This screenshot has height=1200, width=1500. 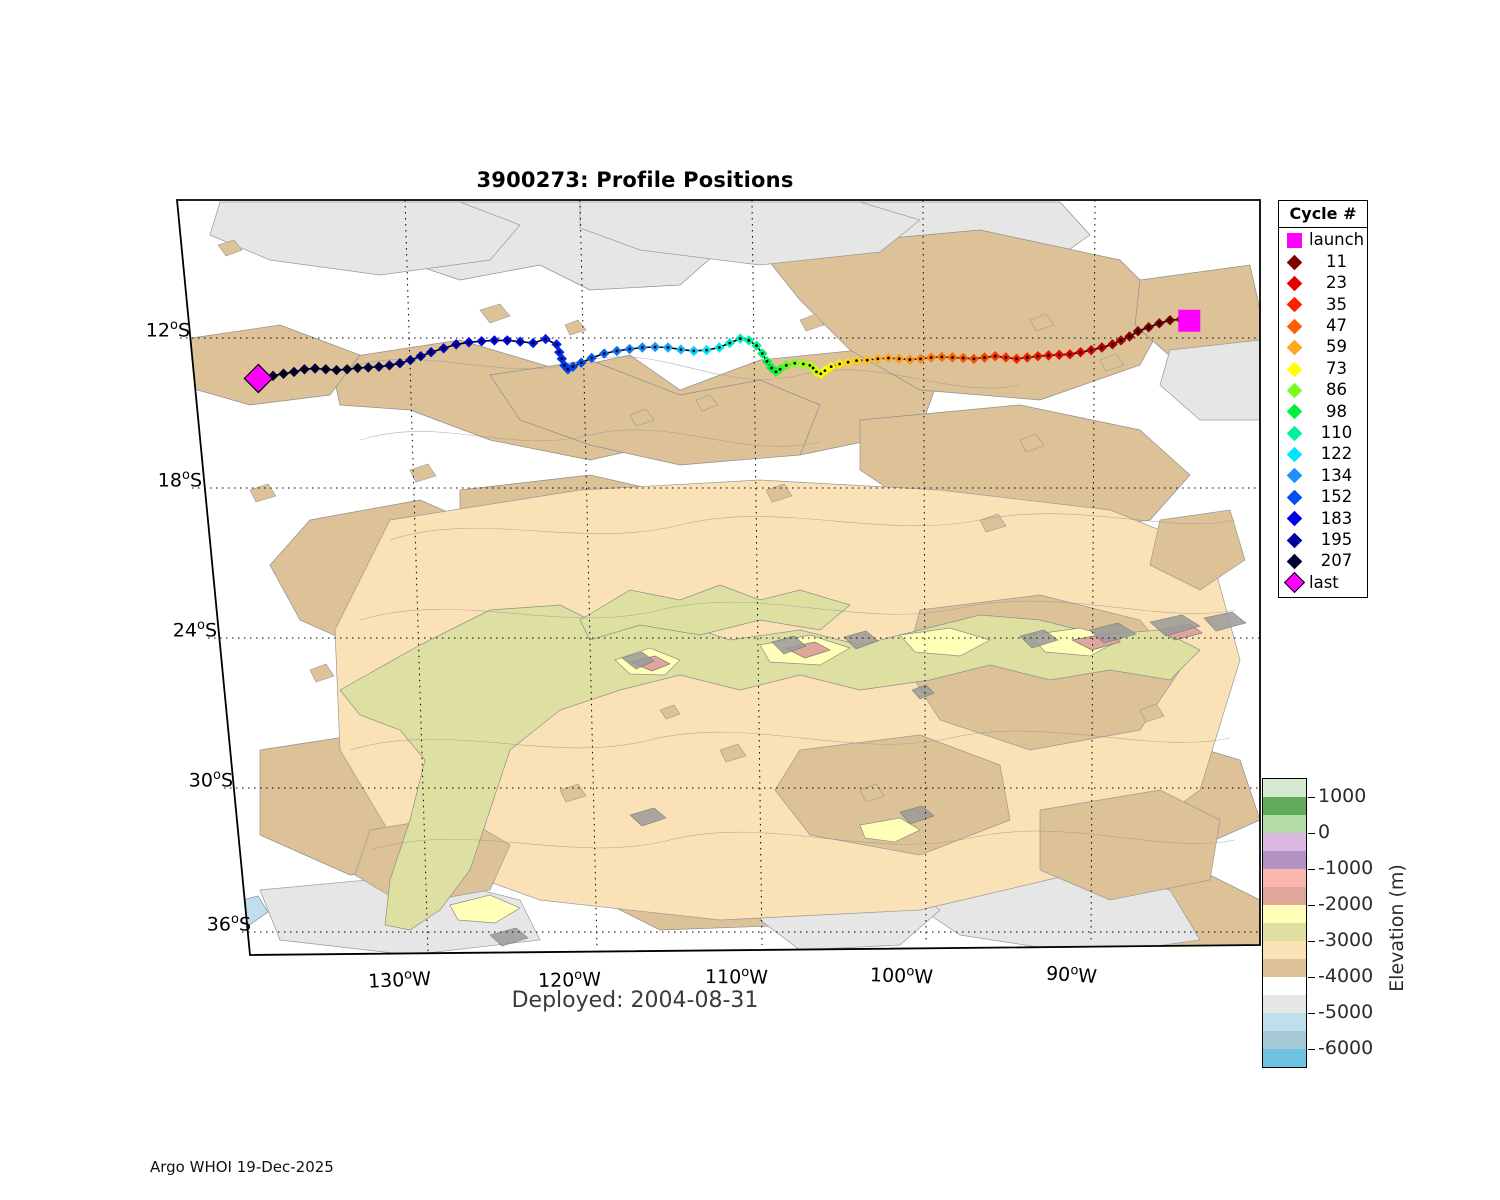 I want to click on legend-marker-207-icon, so click(x=1294, y=561).